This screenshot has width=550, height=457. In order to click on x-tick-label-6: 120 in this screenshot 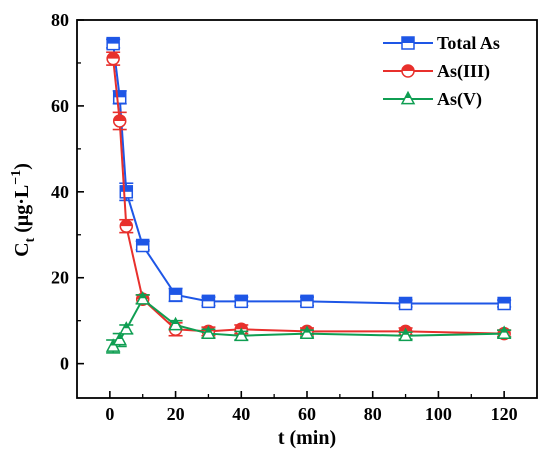, I will do `click(504, 414)`.